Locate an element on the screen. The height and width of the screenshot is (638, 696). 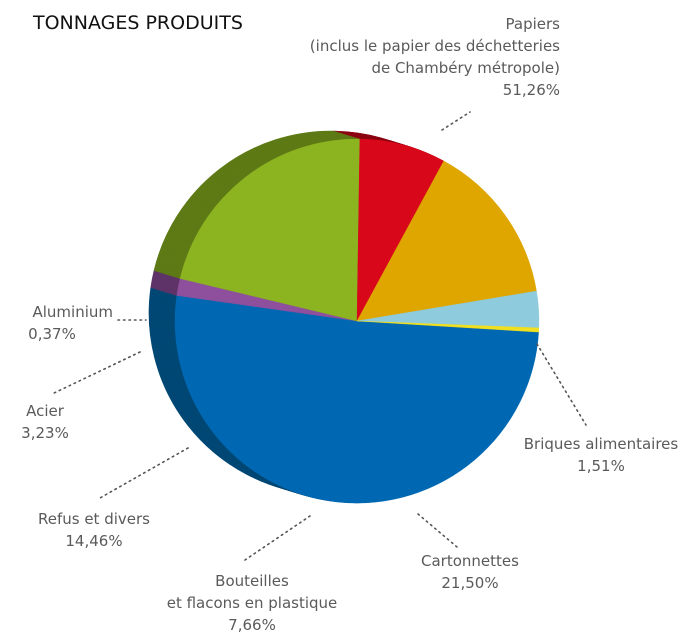
leader-line-briques is located at coordinates (561, 384).